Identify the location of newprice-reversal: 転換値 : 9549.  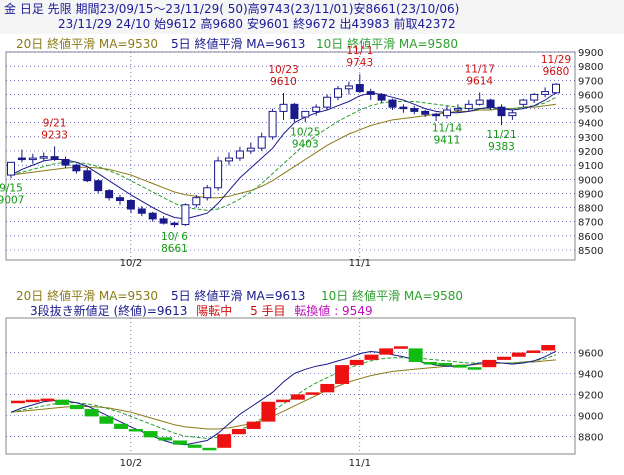
(333, 310).